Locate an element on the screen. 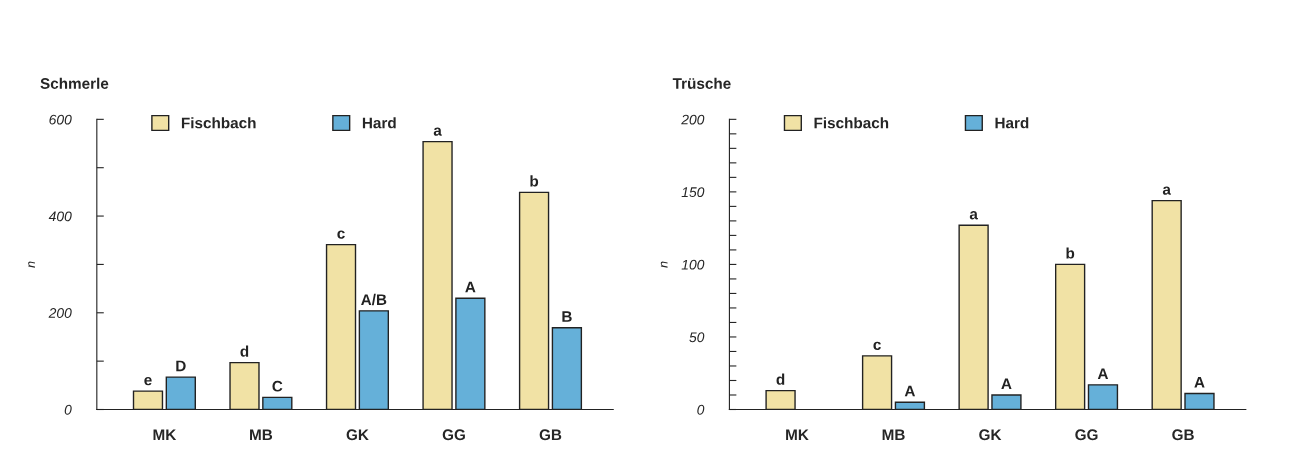  data-label: e is located at coordinates (148, 381).